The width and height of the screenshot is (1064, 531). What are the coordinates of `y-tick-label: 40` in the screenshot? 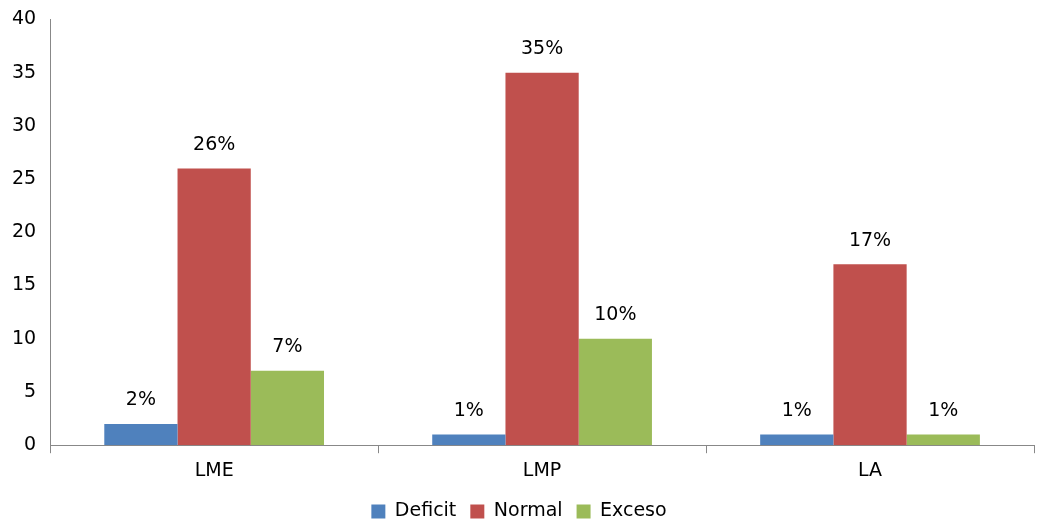 It's located at (24, 17).